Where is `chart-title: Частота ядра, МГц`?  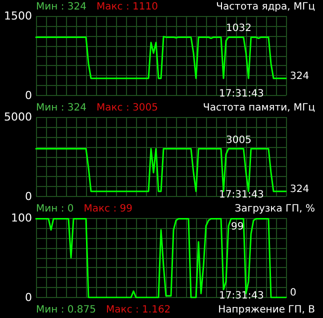
chart-title: Частота ядра, МГц is located at coordinates (266, 7).